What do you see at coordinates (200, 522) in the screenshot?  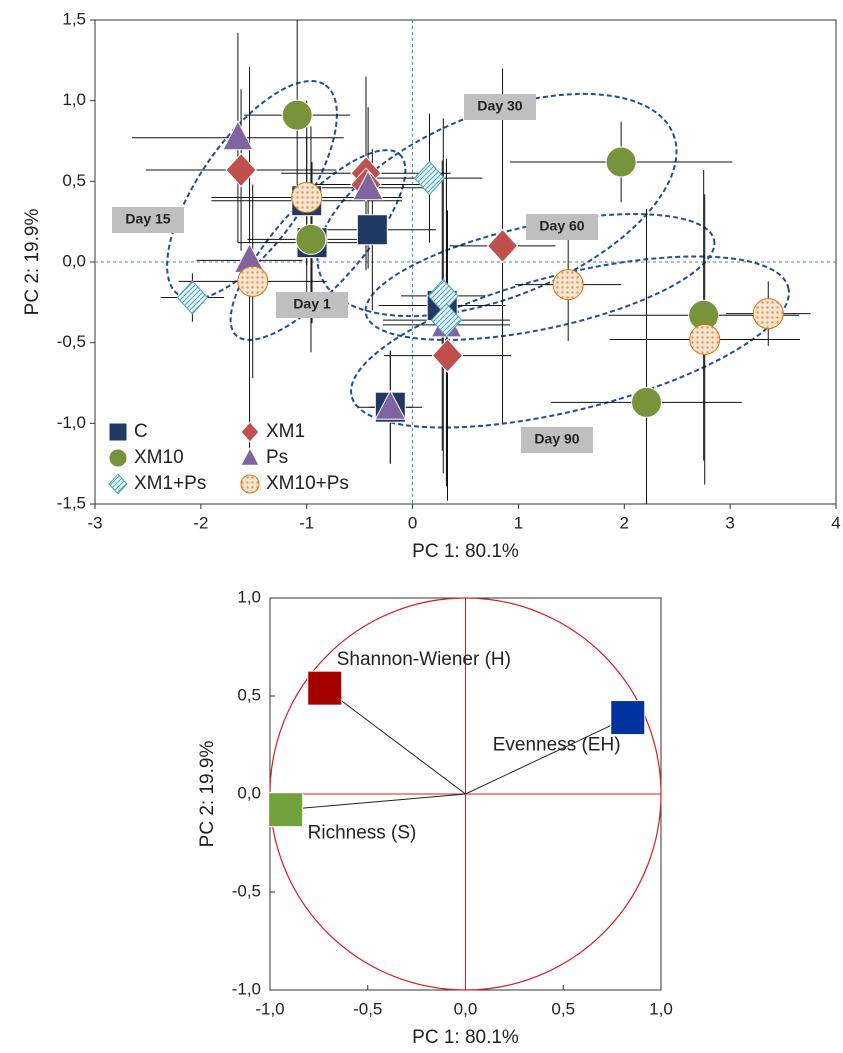 I see `x-tick-label: -2` at bounding box center [200, 522].